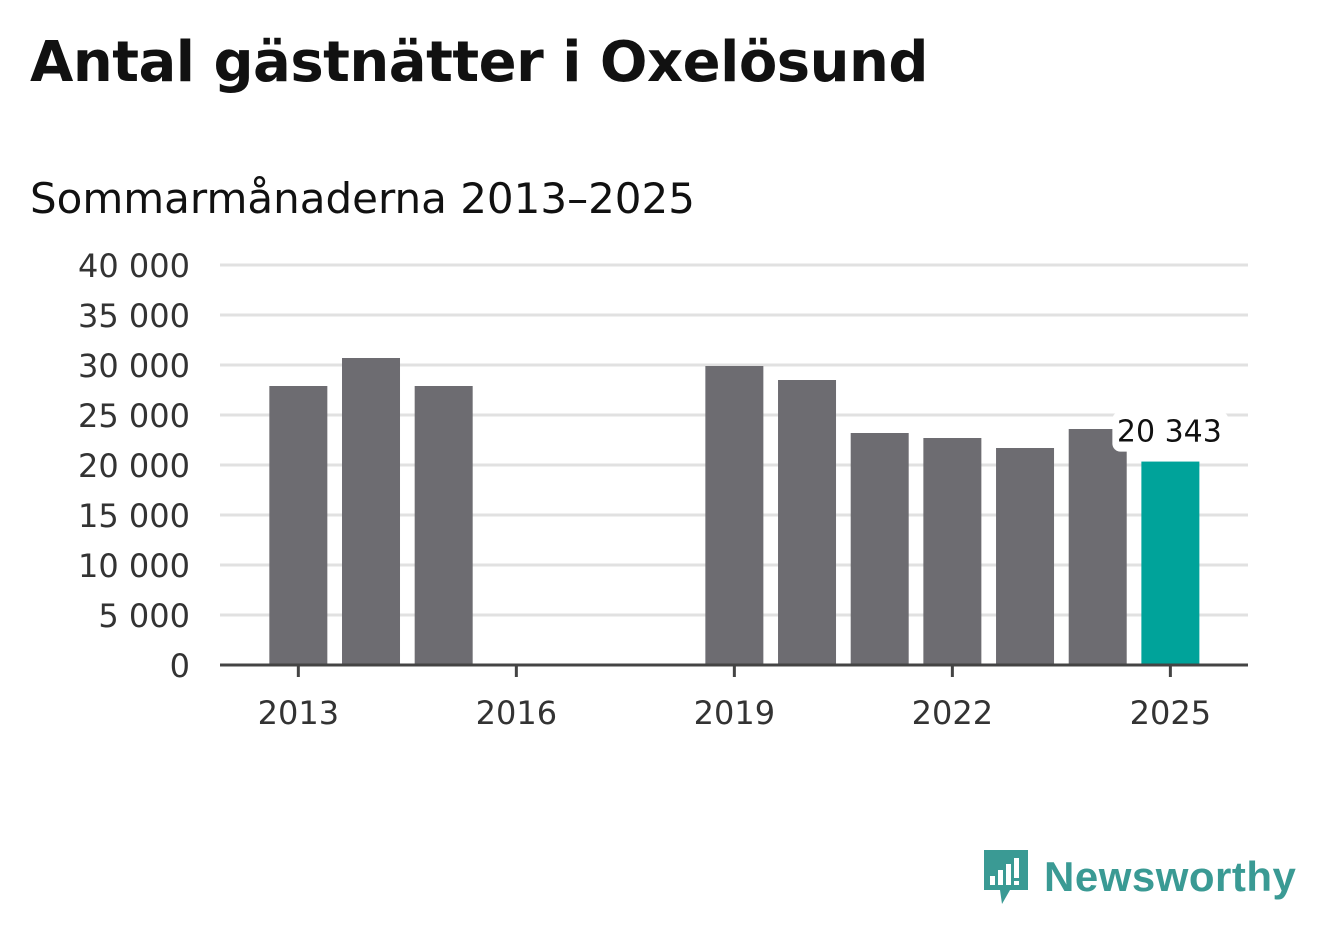 The image size is (1322, 939). Describe the element at coordinates (1006, 877) in the screenshot. I see `newsworthy-logo-icon` at that location.